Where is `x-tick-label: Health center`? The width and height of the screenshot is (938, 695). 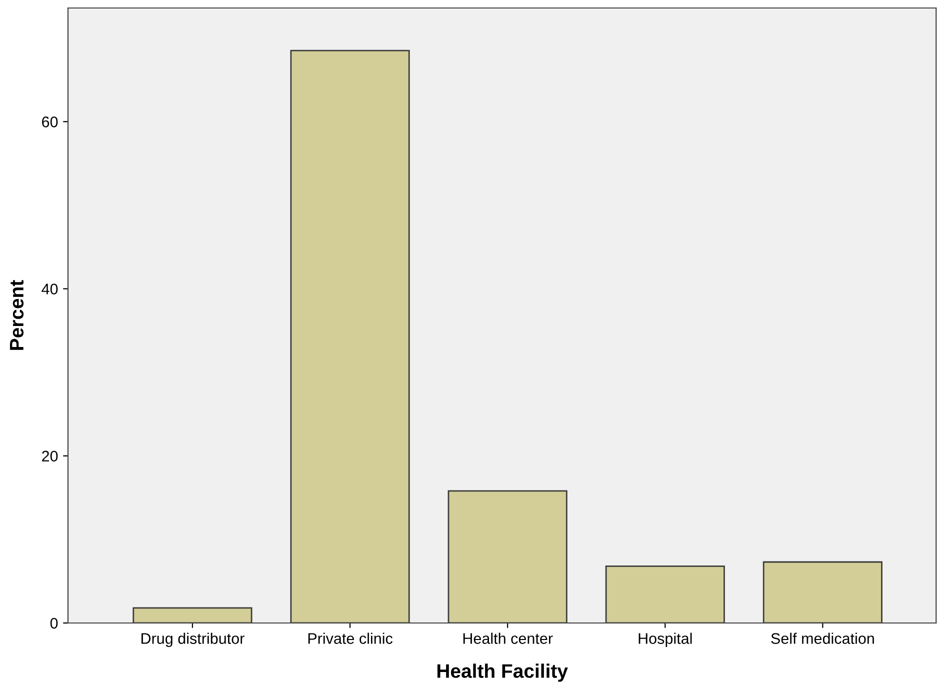 x-tick-label: Health center is located at coordinates (508, 638).